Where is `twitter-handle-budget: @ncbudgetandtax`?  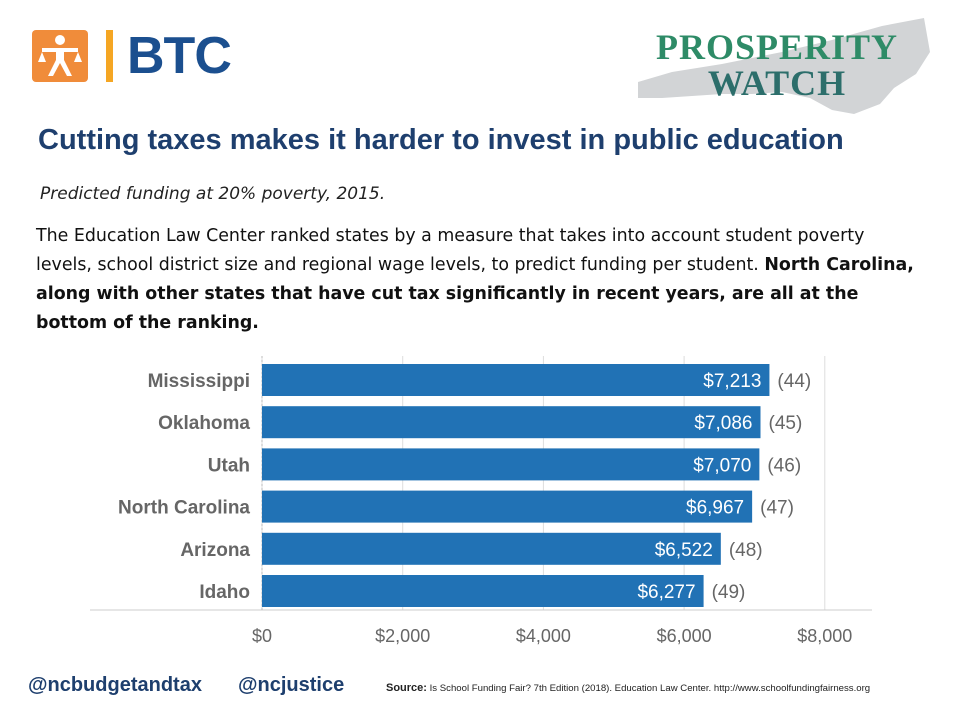
twitter-handle-budget: @ncbudgetandtax is located at coordinates (115, 685).